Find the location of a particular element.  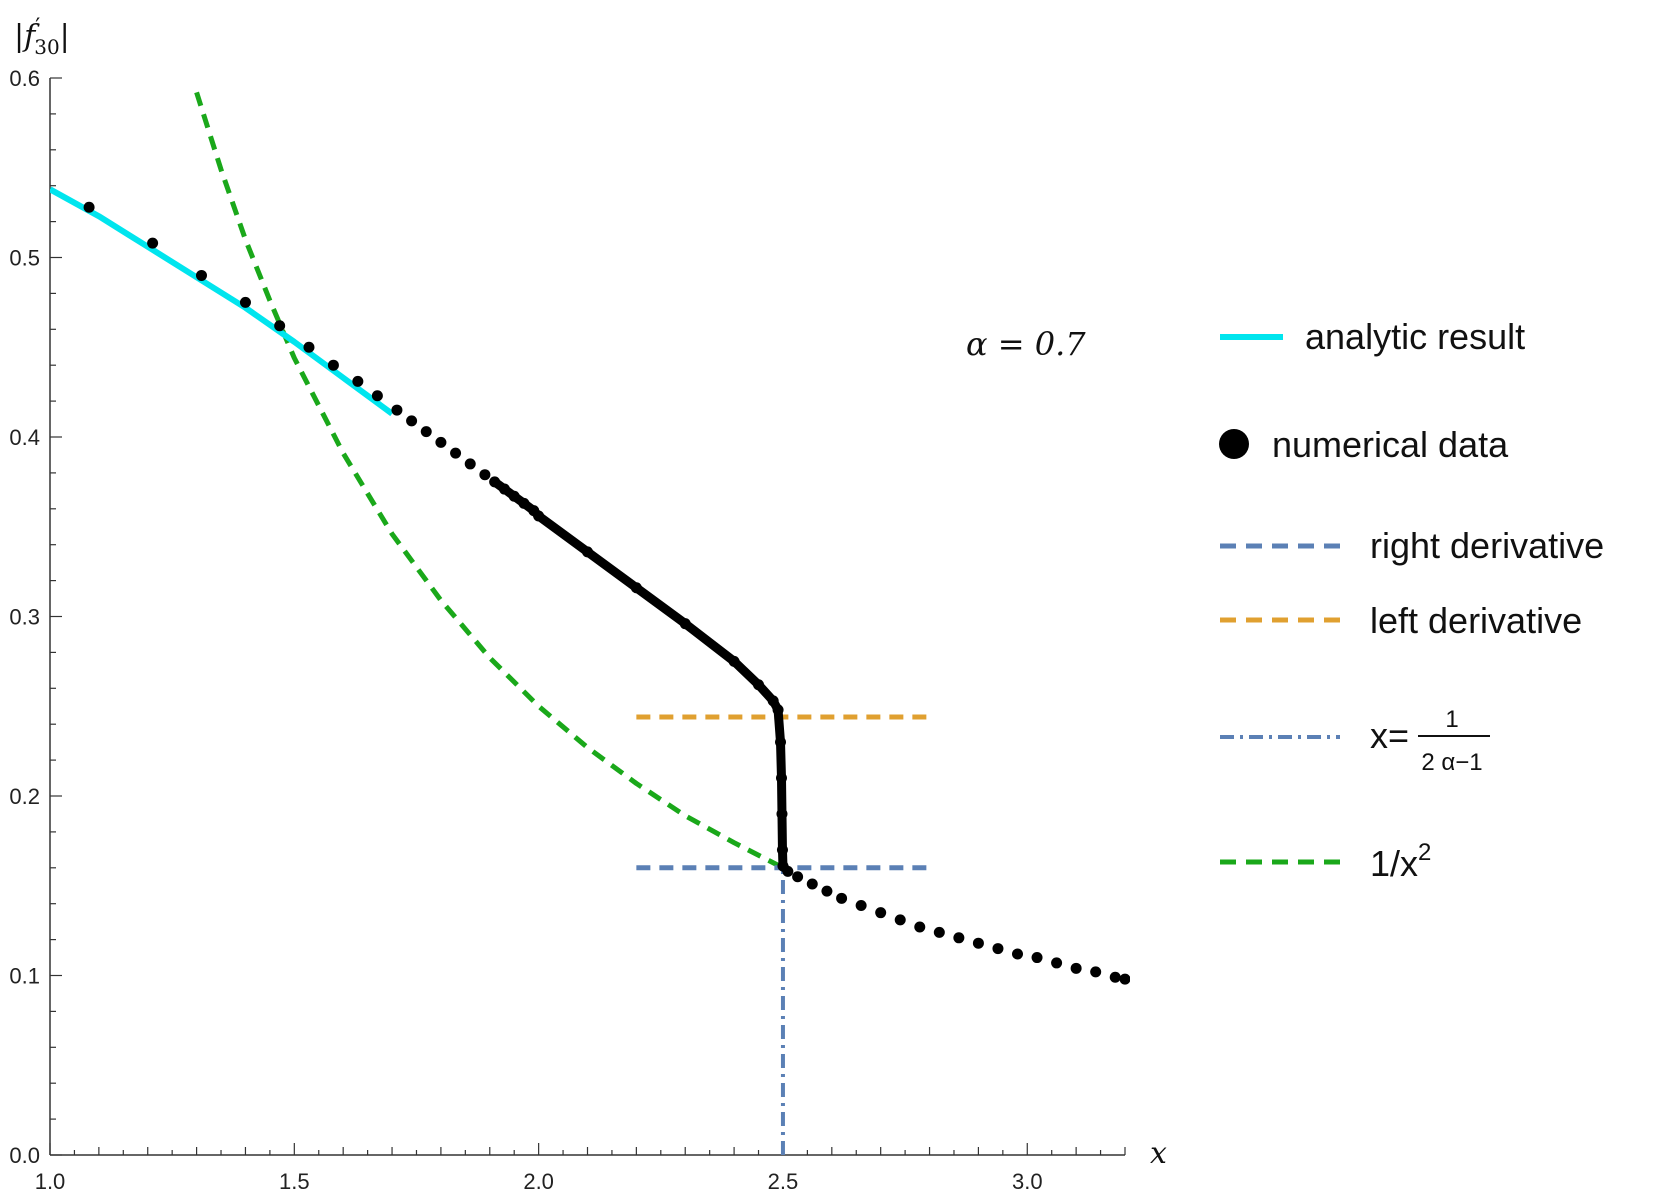

legend-label-vertical-den: 2 α−1 is located at coordinates (1451, 762).